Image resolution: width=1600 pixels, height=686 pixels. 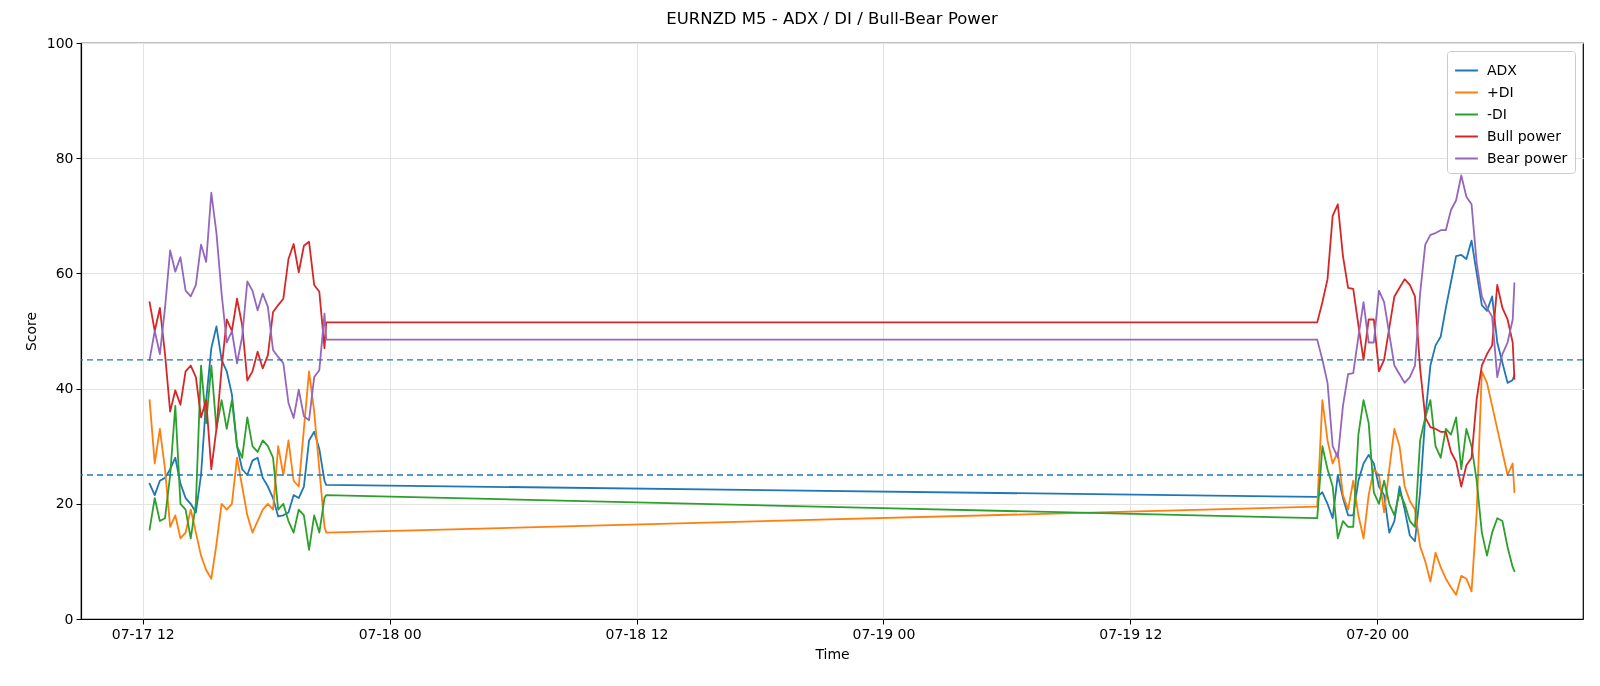 What do you see at coordinates (1527, 157) in the screenshot?
I see `legend-label: Bear power` at bounding box center [1527, 157].